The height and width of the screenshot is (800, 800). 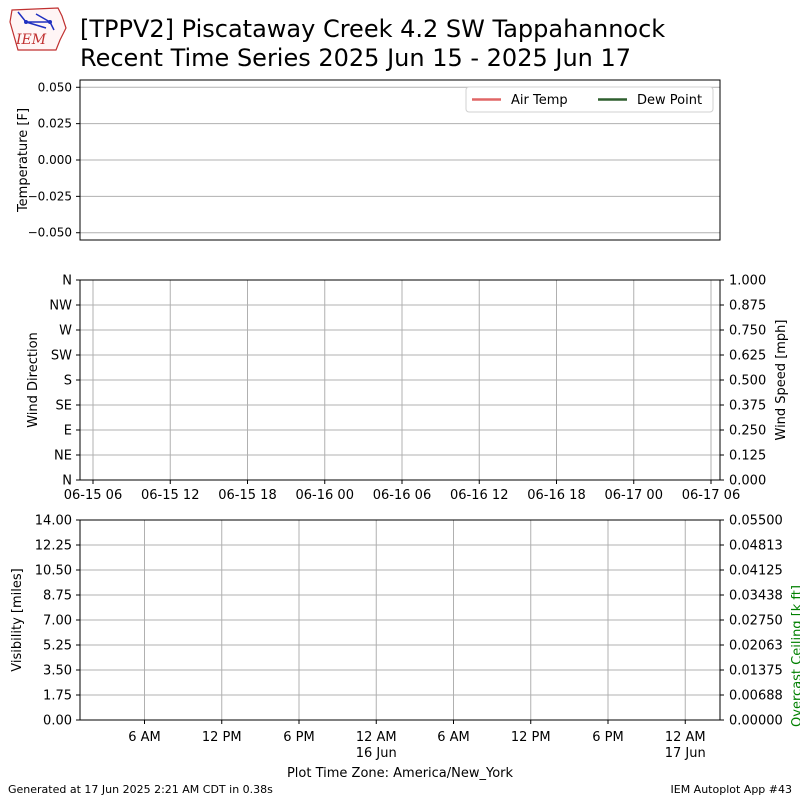 What do you see at coordinates (55, 160) in the screenshot?
I see `temp-ytick-label: 0.000` at bounding box center [55, 160].